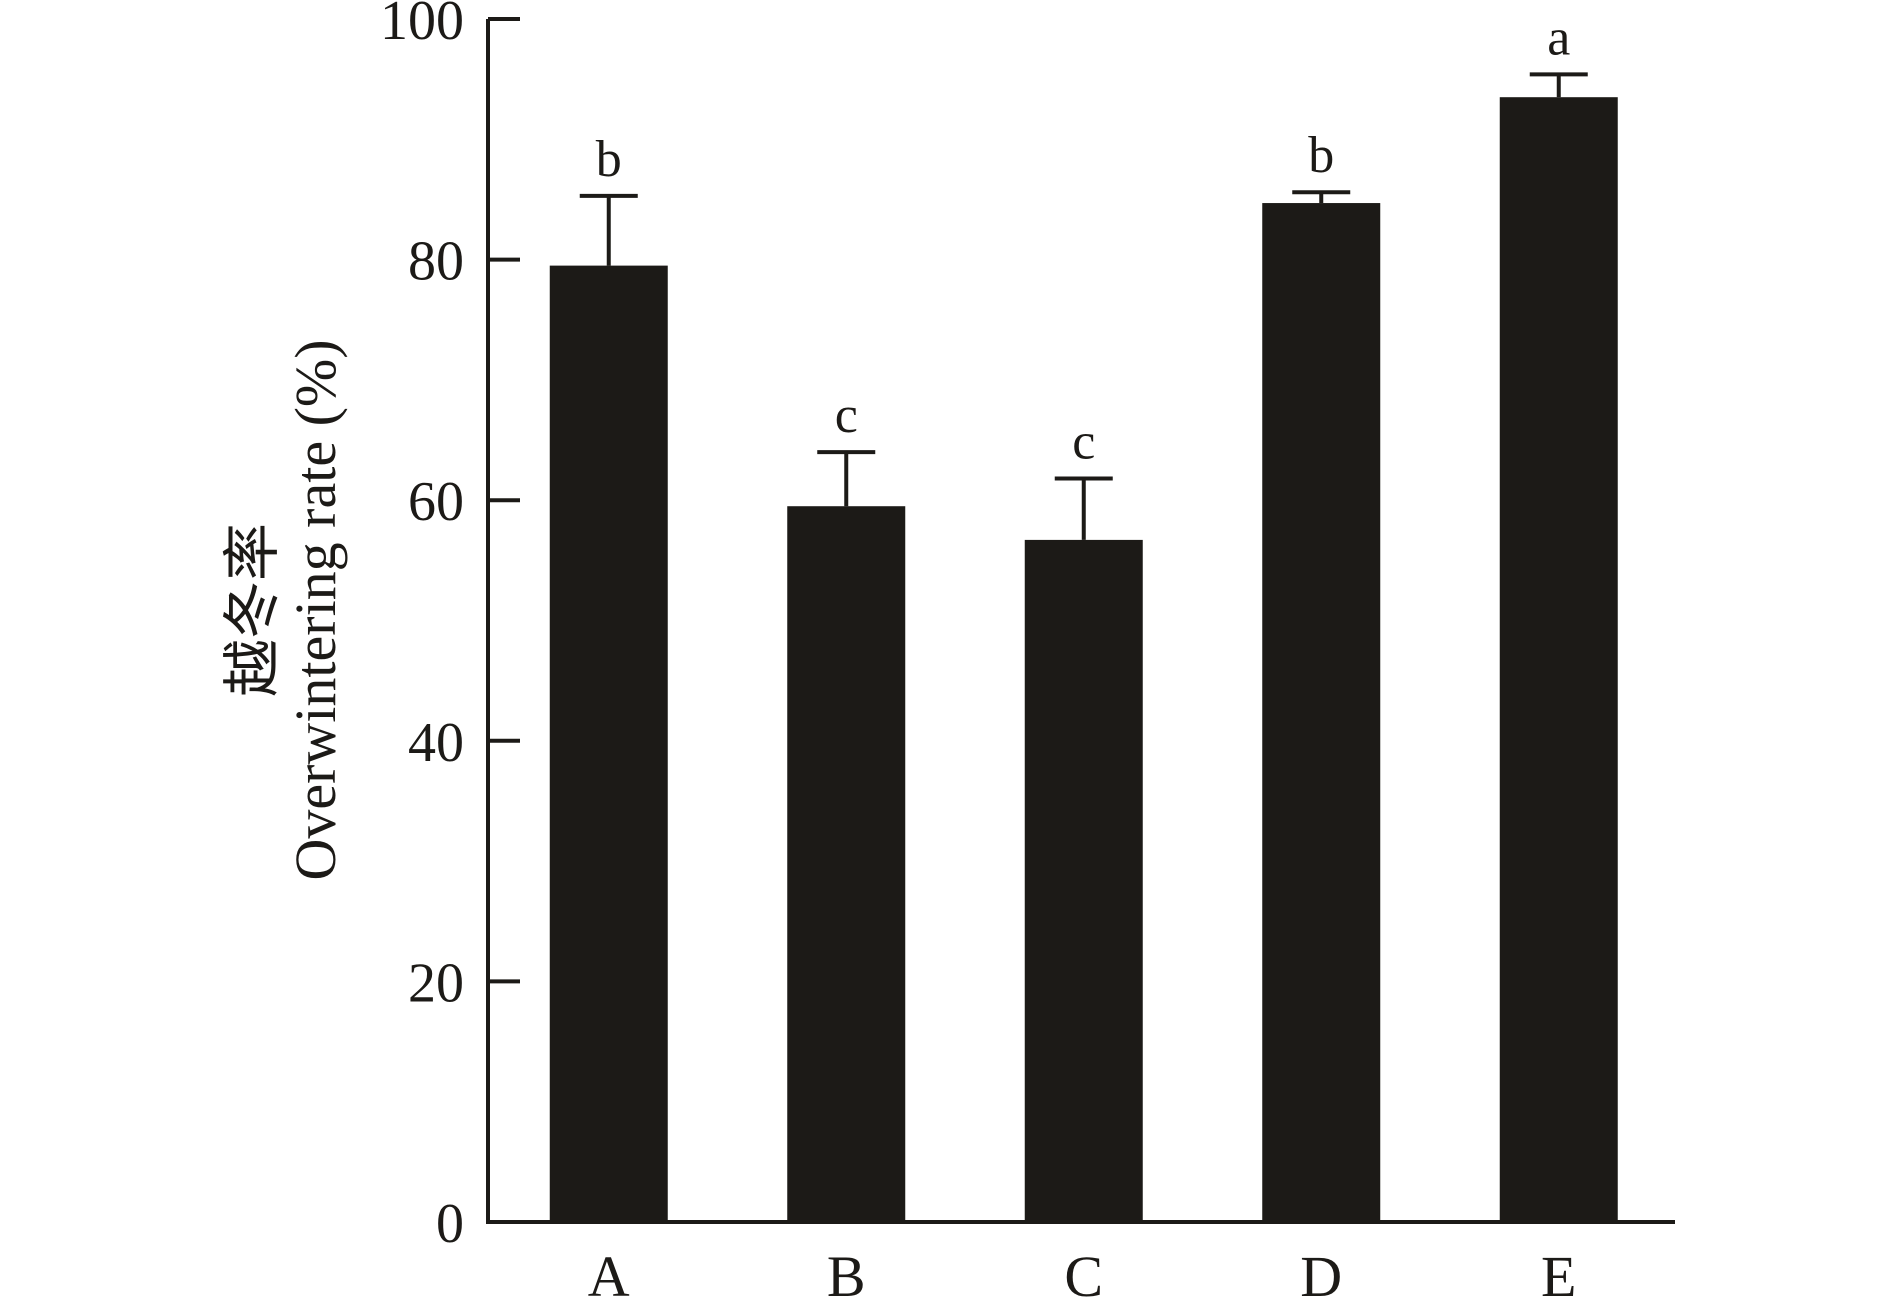 The height and width of the screenshot is (1302, 1890). What do you see at coordinates (846, 1273) in the screenshot?
I see `x-tick-label: B` at bounding box center [846, 1273].